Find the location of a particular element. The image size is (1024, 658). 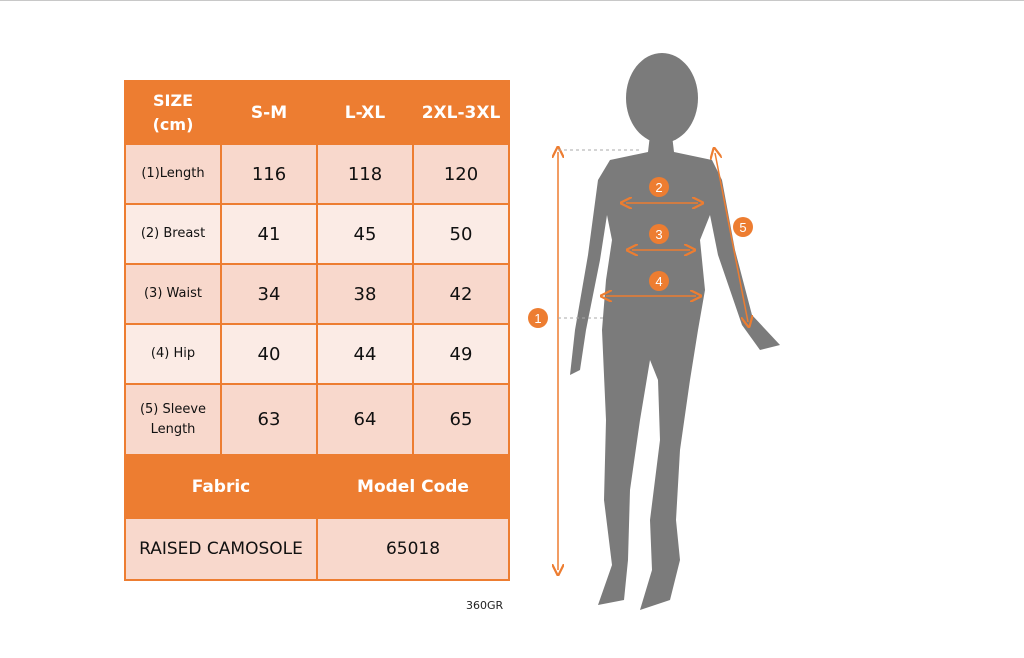

cell-value: 42 is located at coordinates (461, 294).